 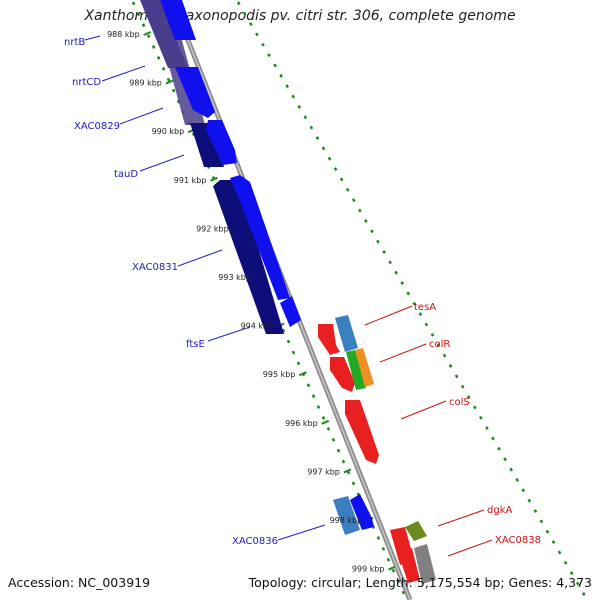 I want to click on right-gene-labels: tesA colR colS dgkA XAC0838, so click(x=452, y=429).